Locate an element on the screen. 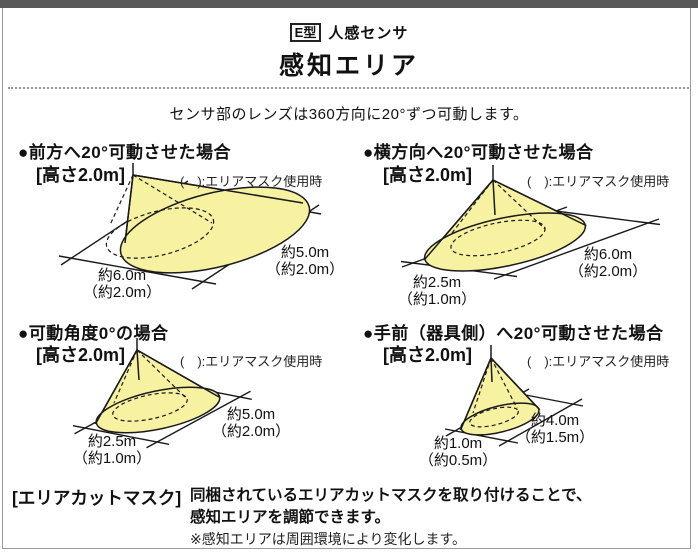  type-badge: E型 is located at coordinates (305, 32).